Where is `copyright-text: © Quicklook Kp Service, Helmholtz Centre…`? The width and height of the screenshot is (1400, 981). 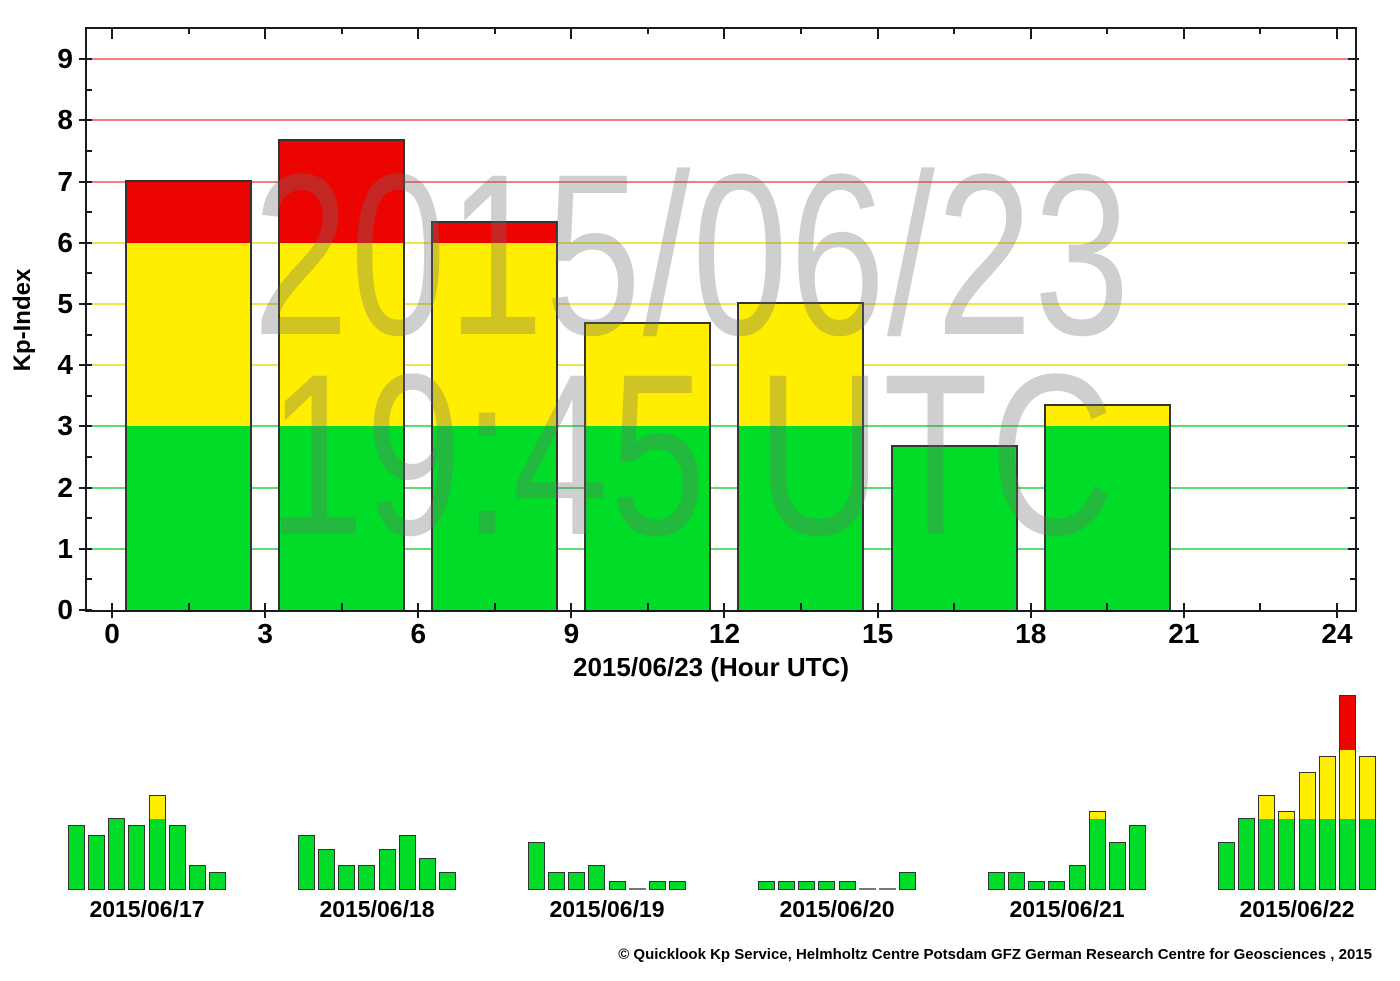
copyright-text: © Quicklook Kp Service, Helmholtz Centre… is located at coordinates (995, 954).